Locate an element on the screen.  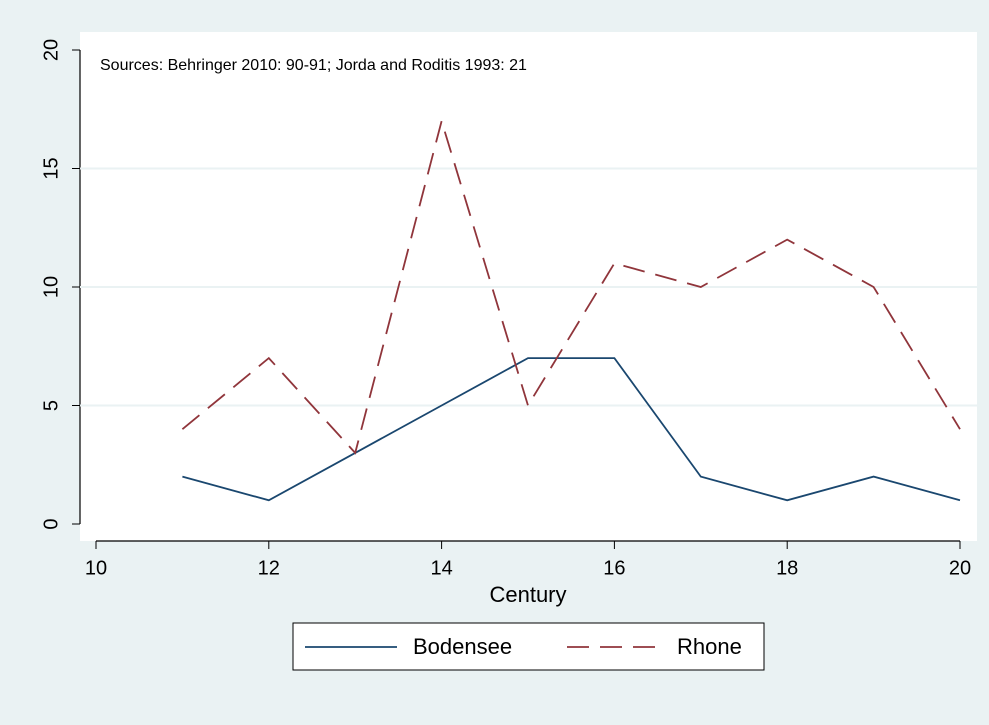
legend-label: Rhone is located at coordinates (709, 646).